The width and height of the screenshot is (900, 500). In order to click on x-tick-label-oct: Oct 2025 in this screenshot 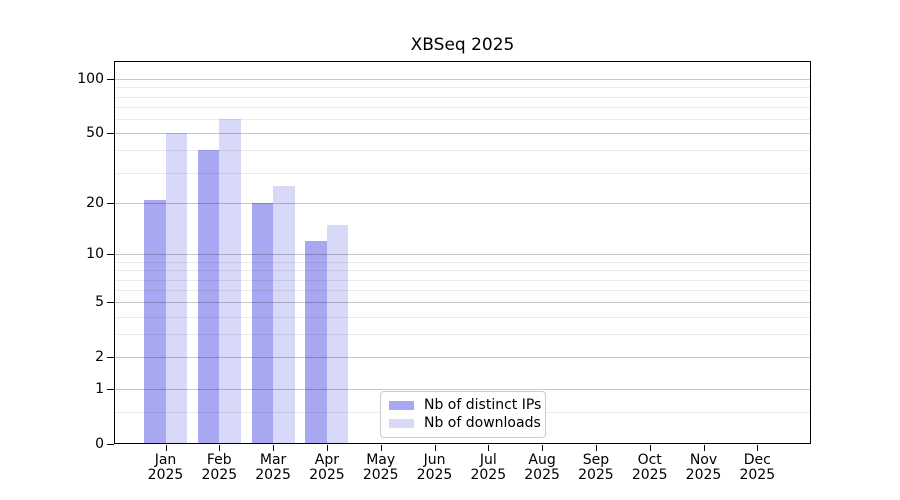, I will do `click(649, 467)`.